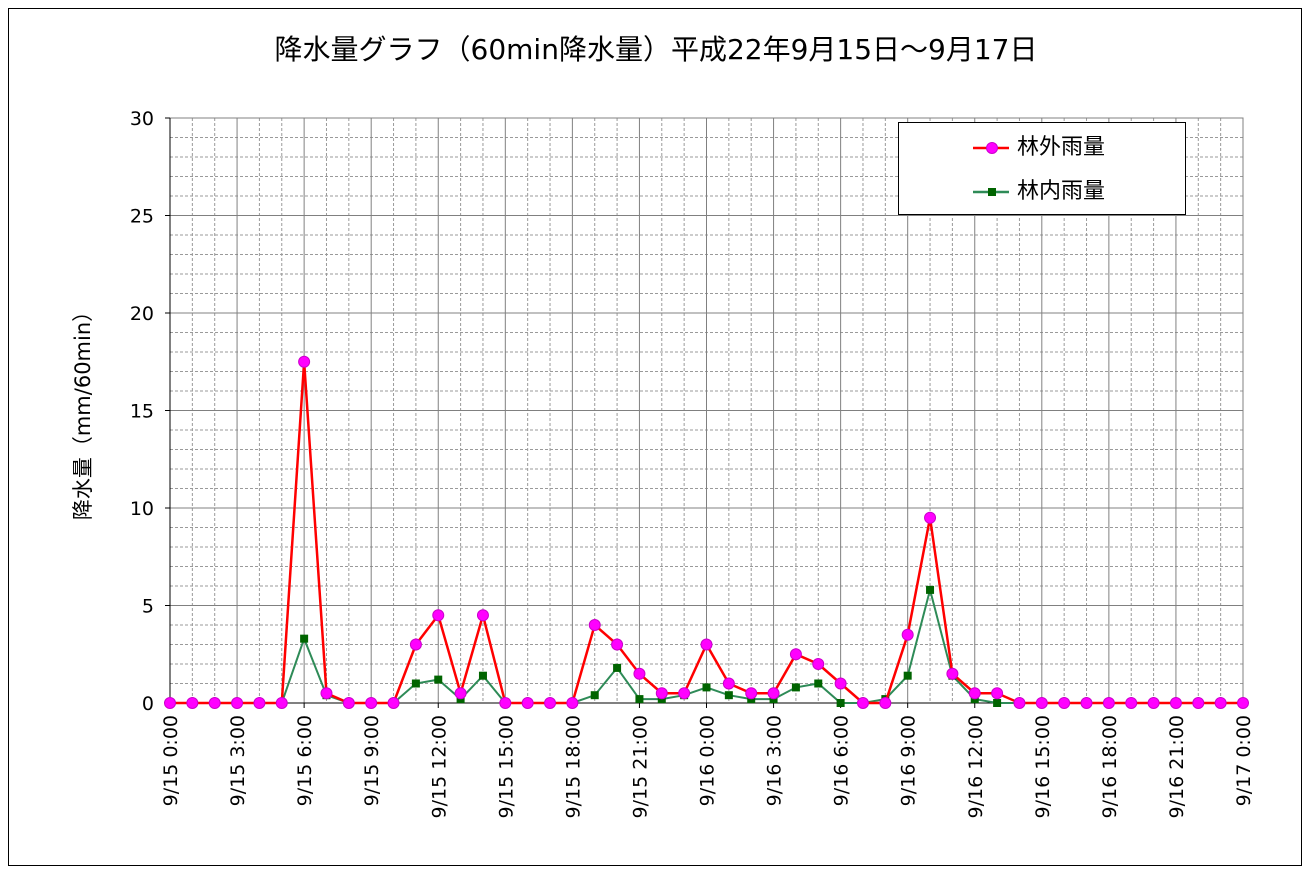 This screenshot has height=875, width=1312. I want to click on x-tick-label: 9/15 21:00, so click(640, 766).